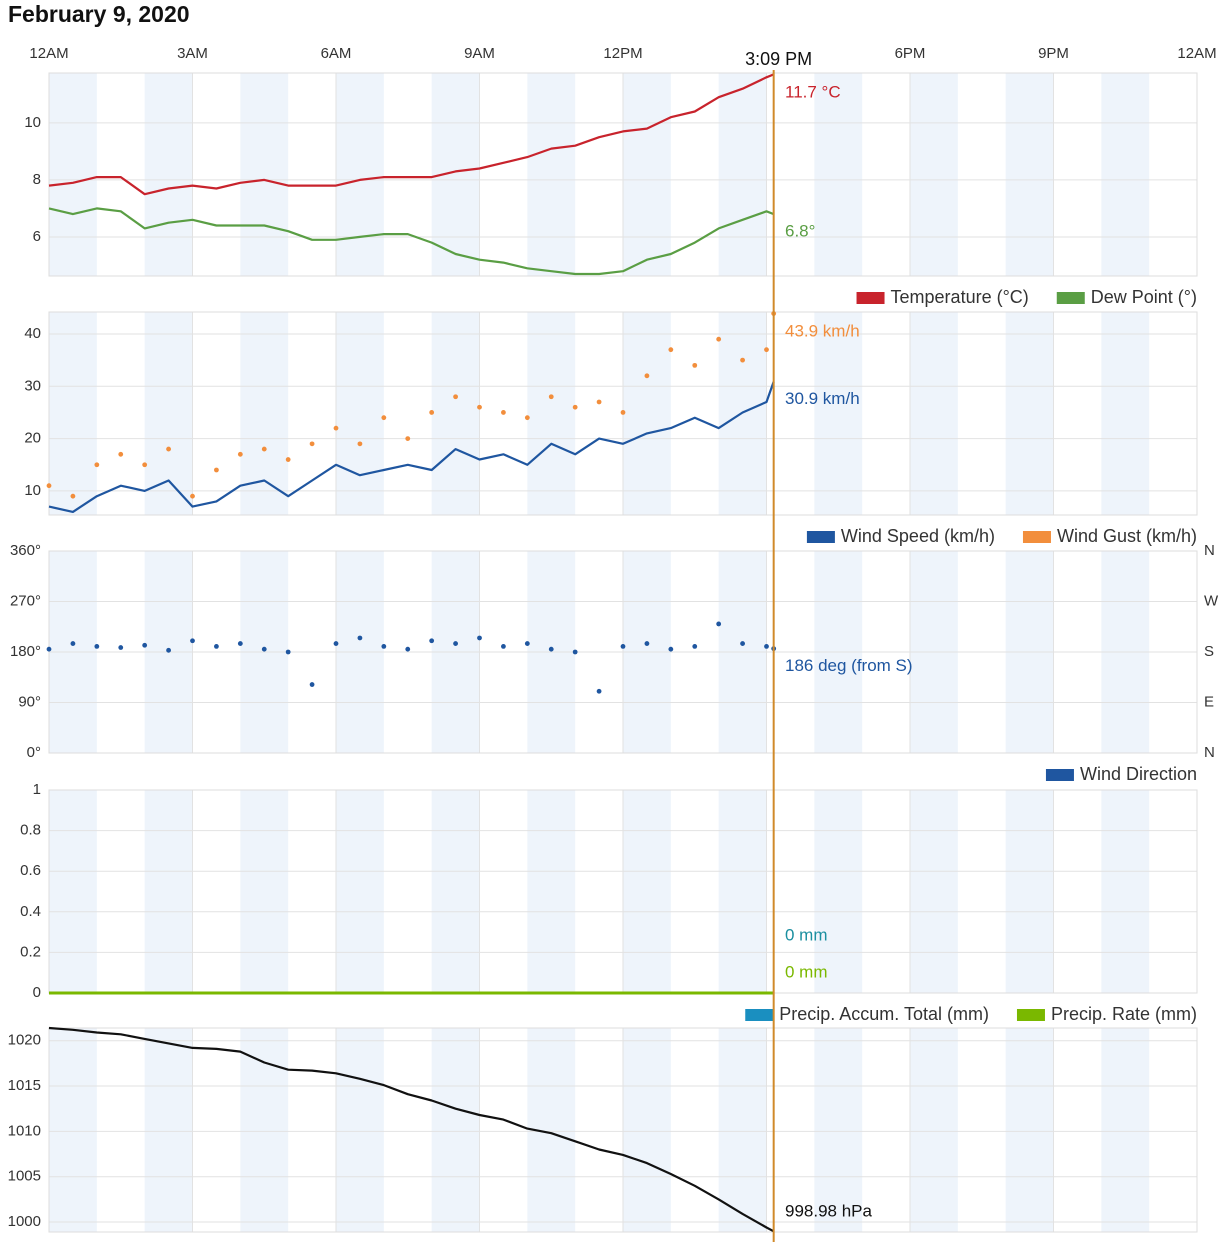 The image size is (1230, 1242). Describe the element at coordinates (1138, 774) in the screenshot. I see `legend-label: Wind Direction` at that location.